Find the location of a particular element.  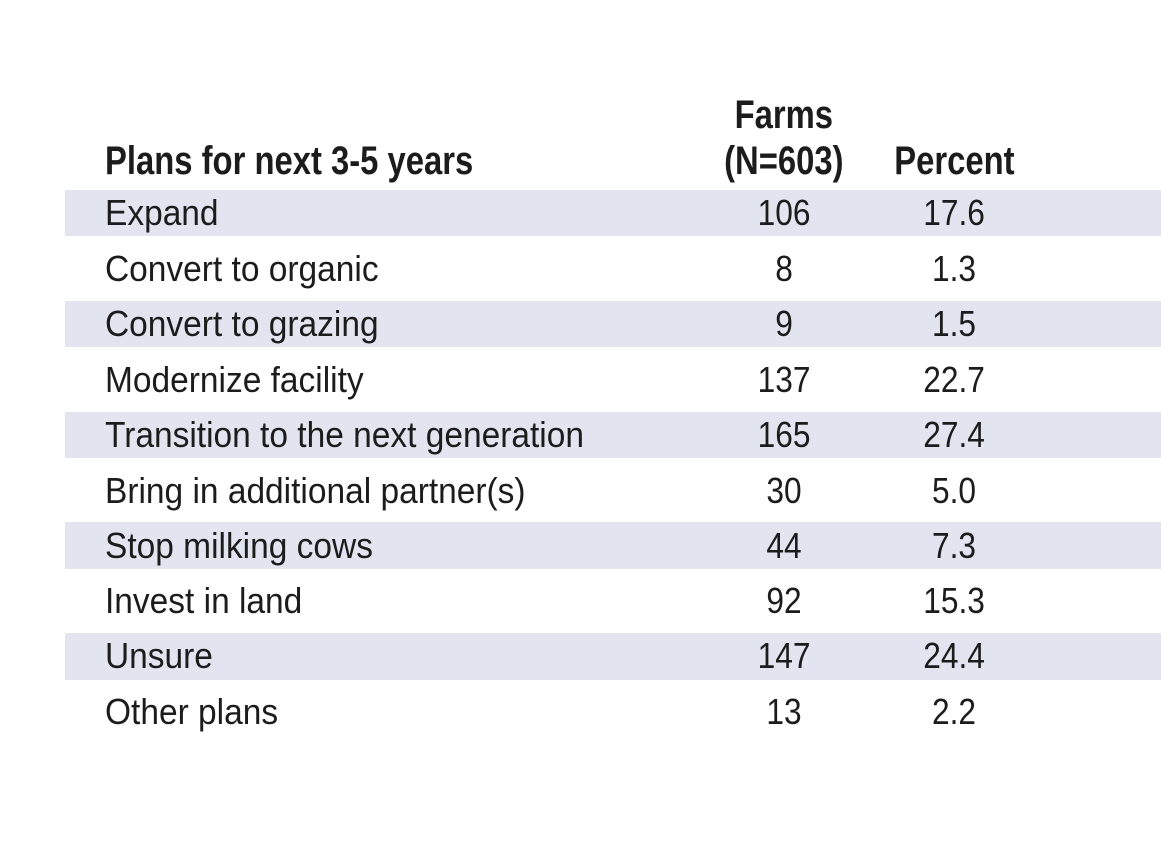

farms-value: 147 is located at coordinates (784, 656).